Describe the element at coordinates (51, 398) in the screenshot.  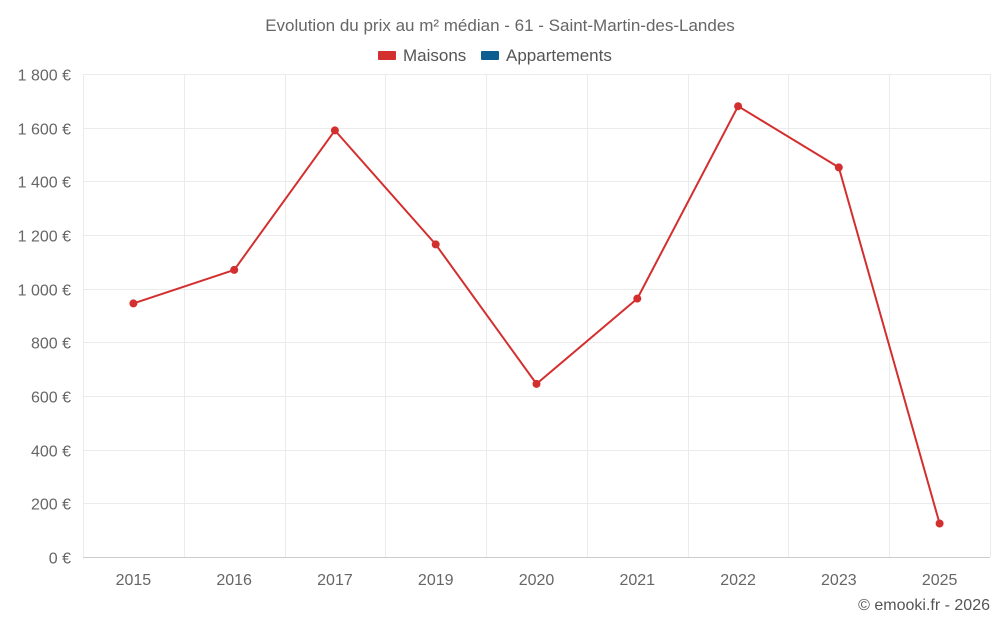
I see `y-tick-label: 600 €` at that location.